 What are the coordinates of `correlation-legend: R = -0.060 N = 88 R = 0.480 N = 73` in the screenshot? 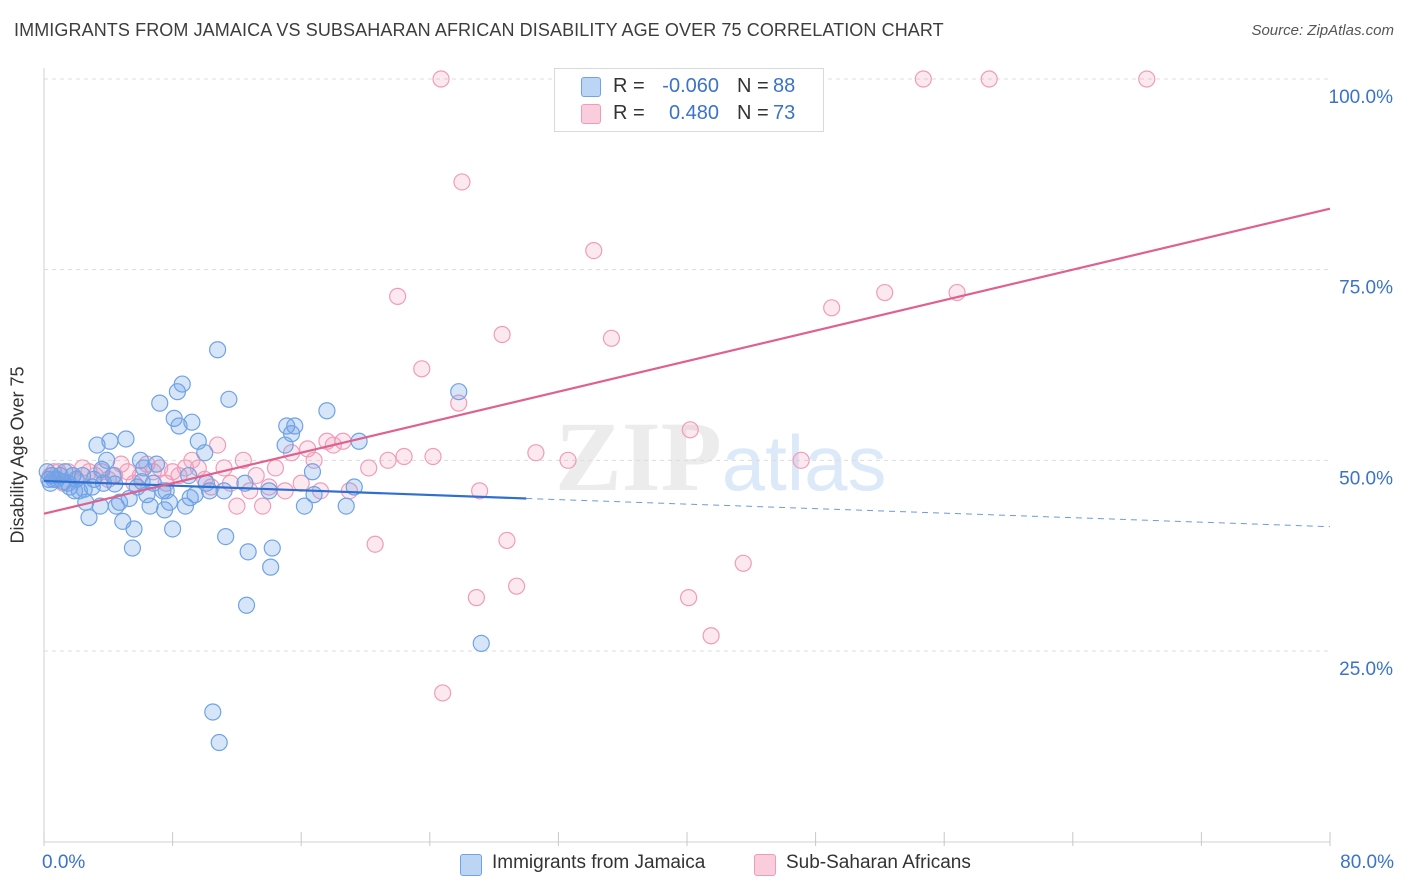 It's located at (689, 100).